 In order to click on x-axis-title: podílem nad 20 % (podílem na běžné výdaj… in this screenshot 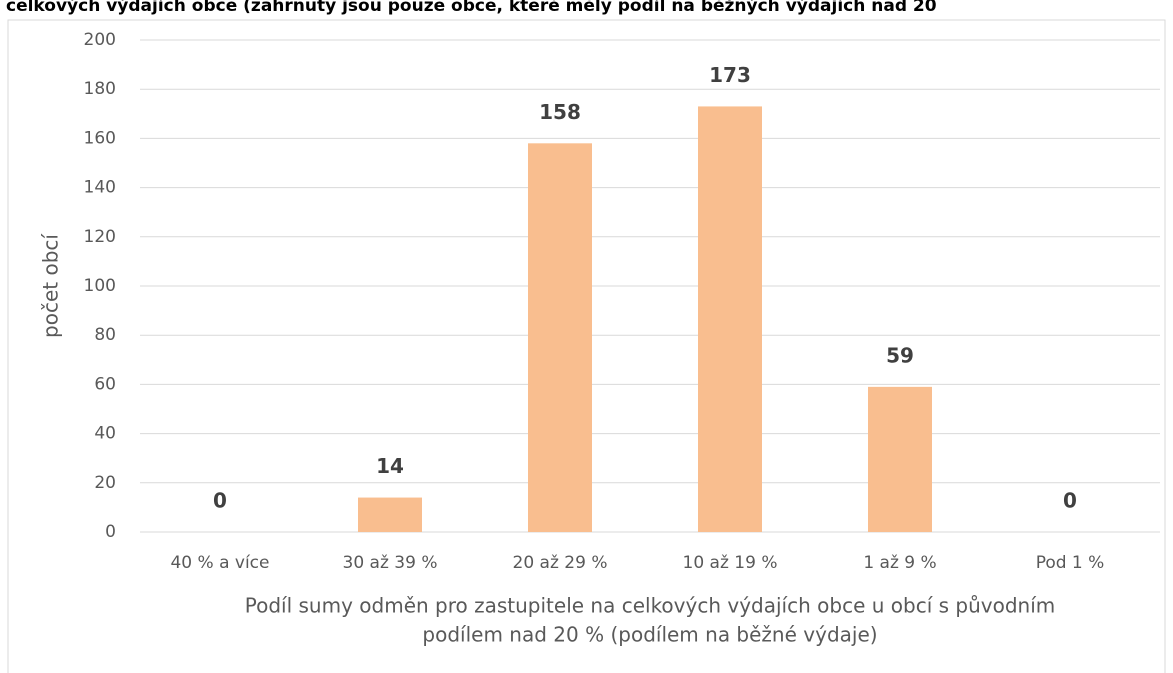, I will do `click(649, 635)`.